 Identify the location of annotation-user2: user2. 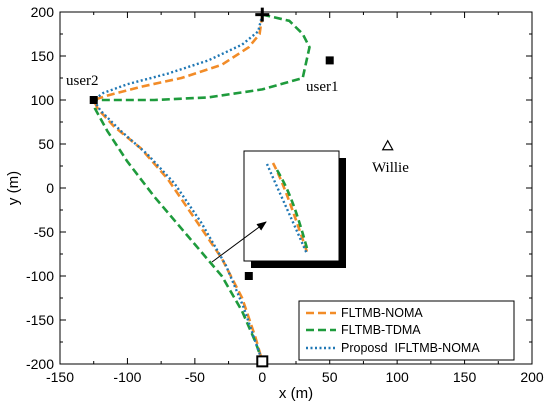
(82, 81).